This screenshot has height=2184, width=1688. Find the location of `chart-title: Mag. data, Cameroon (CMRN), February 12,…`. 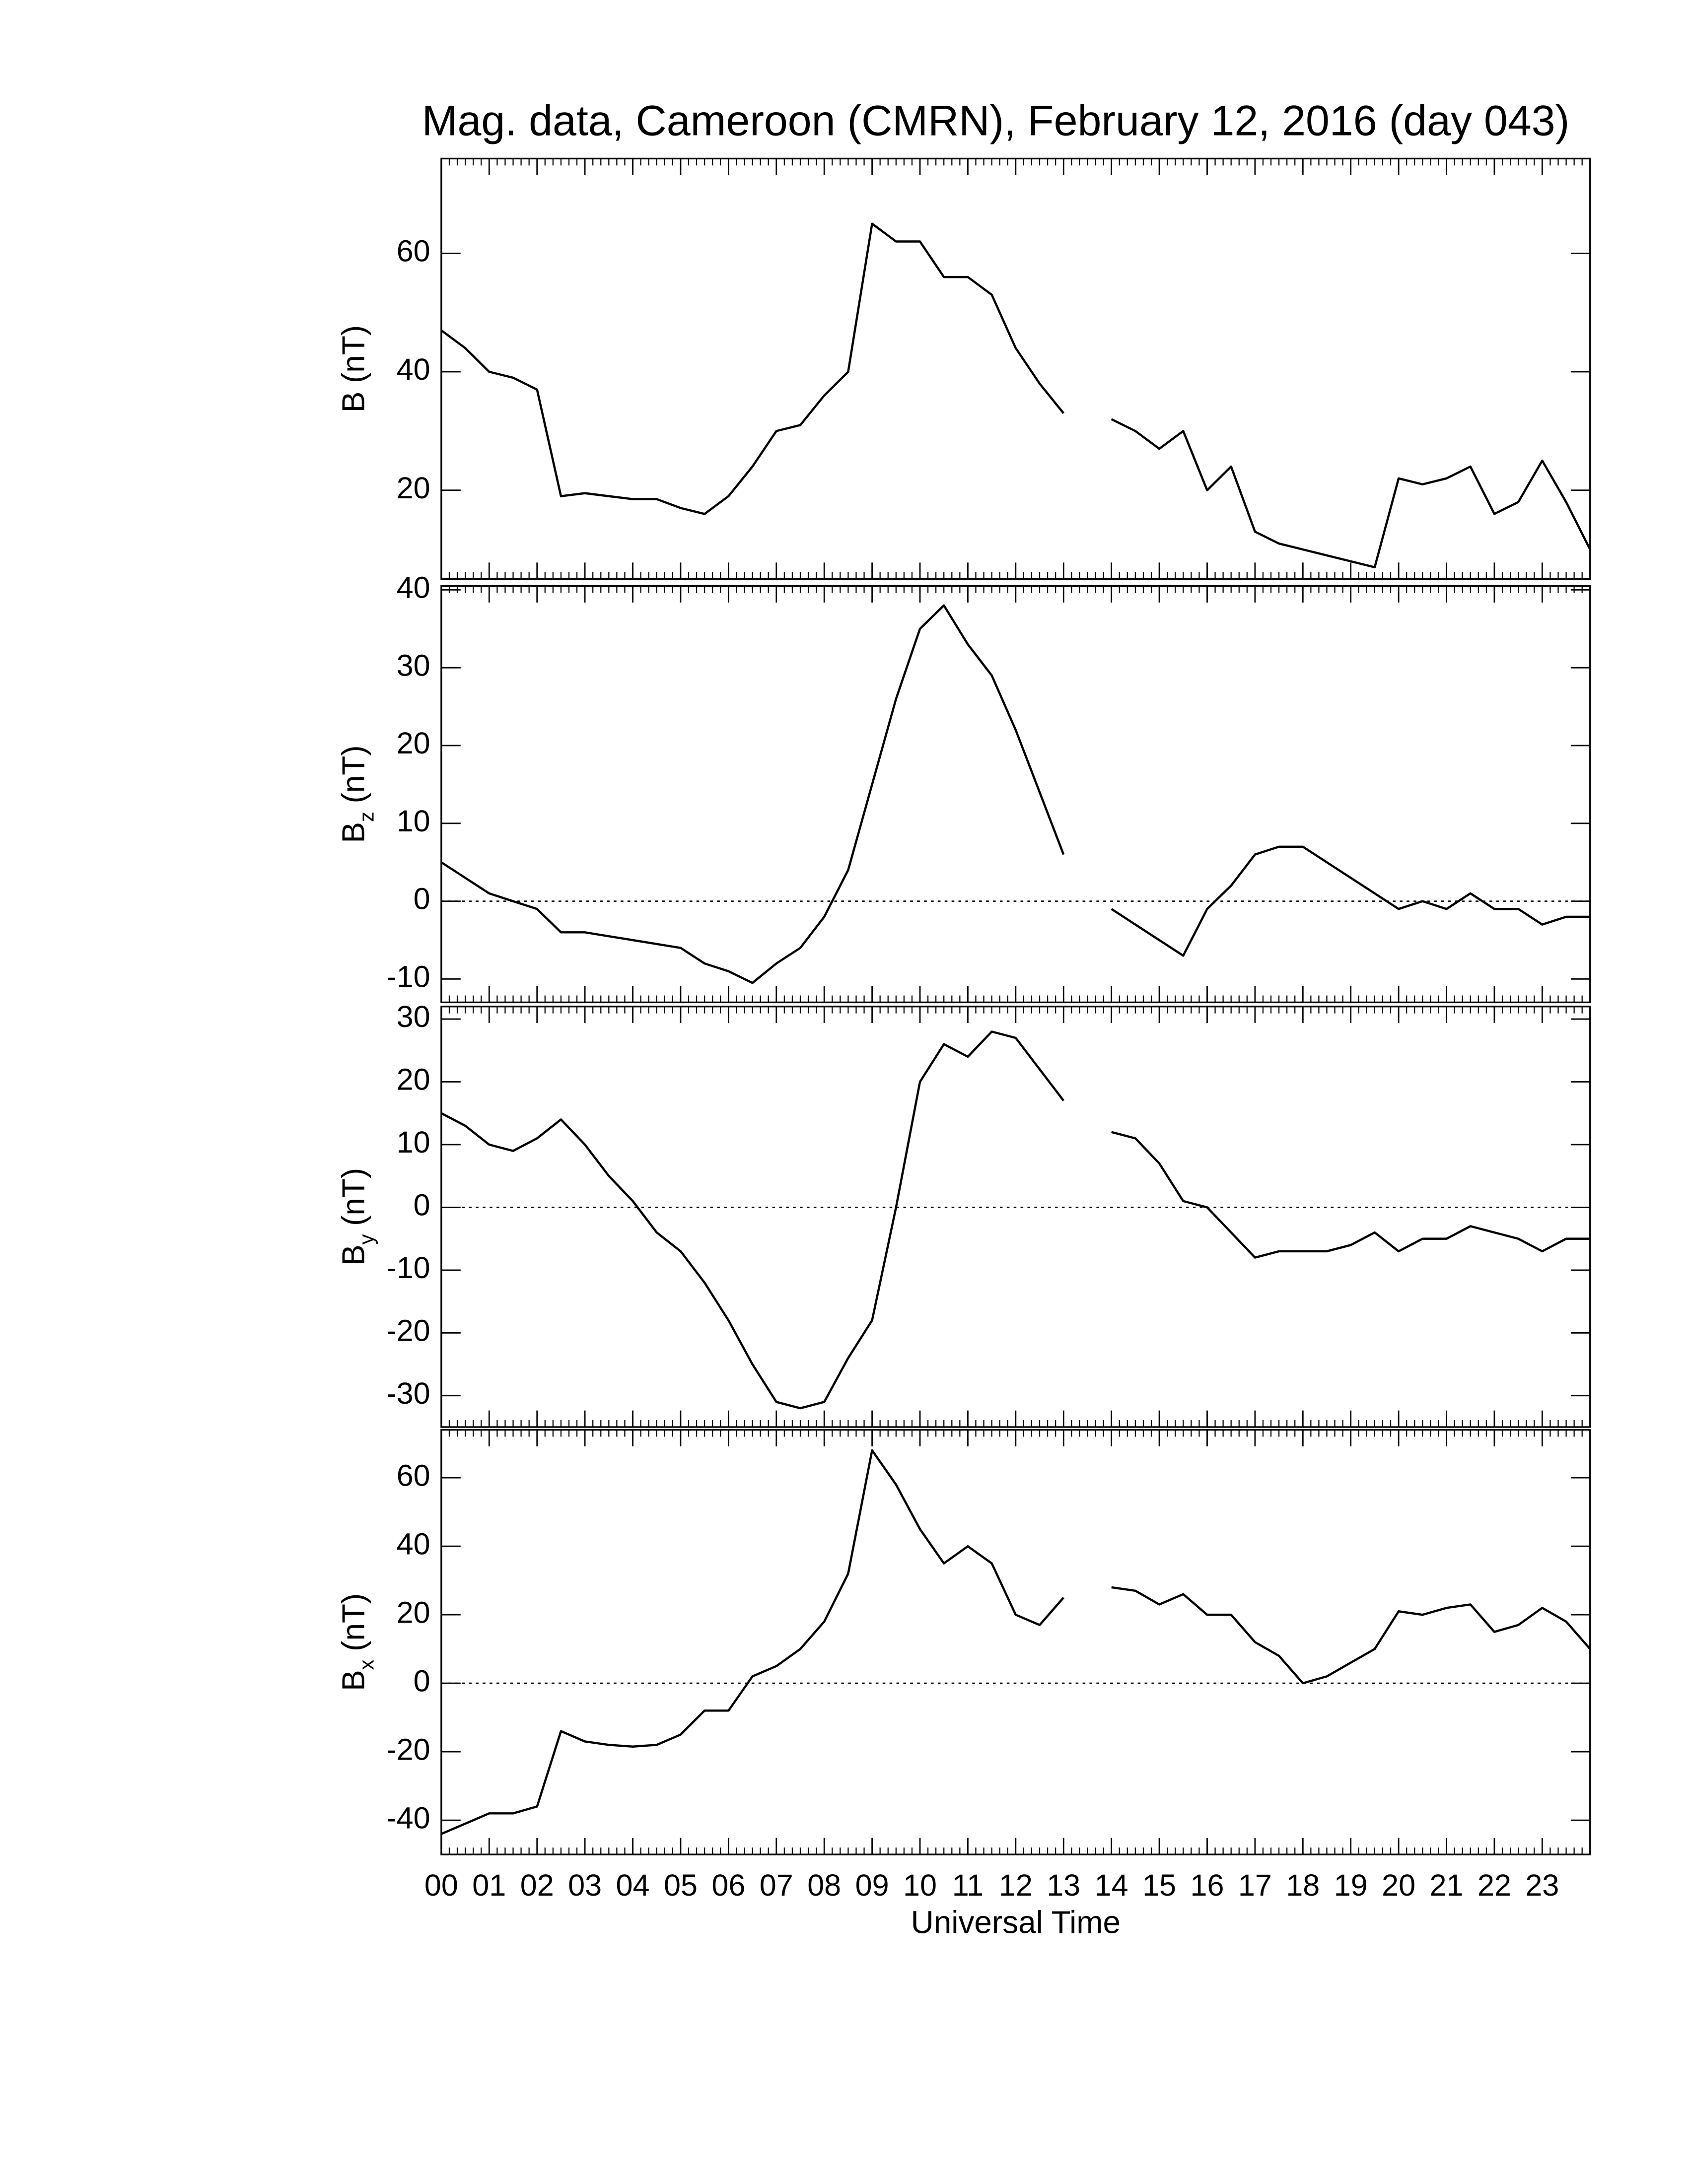

chart-title: Mag. data, Cameroon (CMRN), February 12,… is located at coordinates (996, 121).